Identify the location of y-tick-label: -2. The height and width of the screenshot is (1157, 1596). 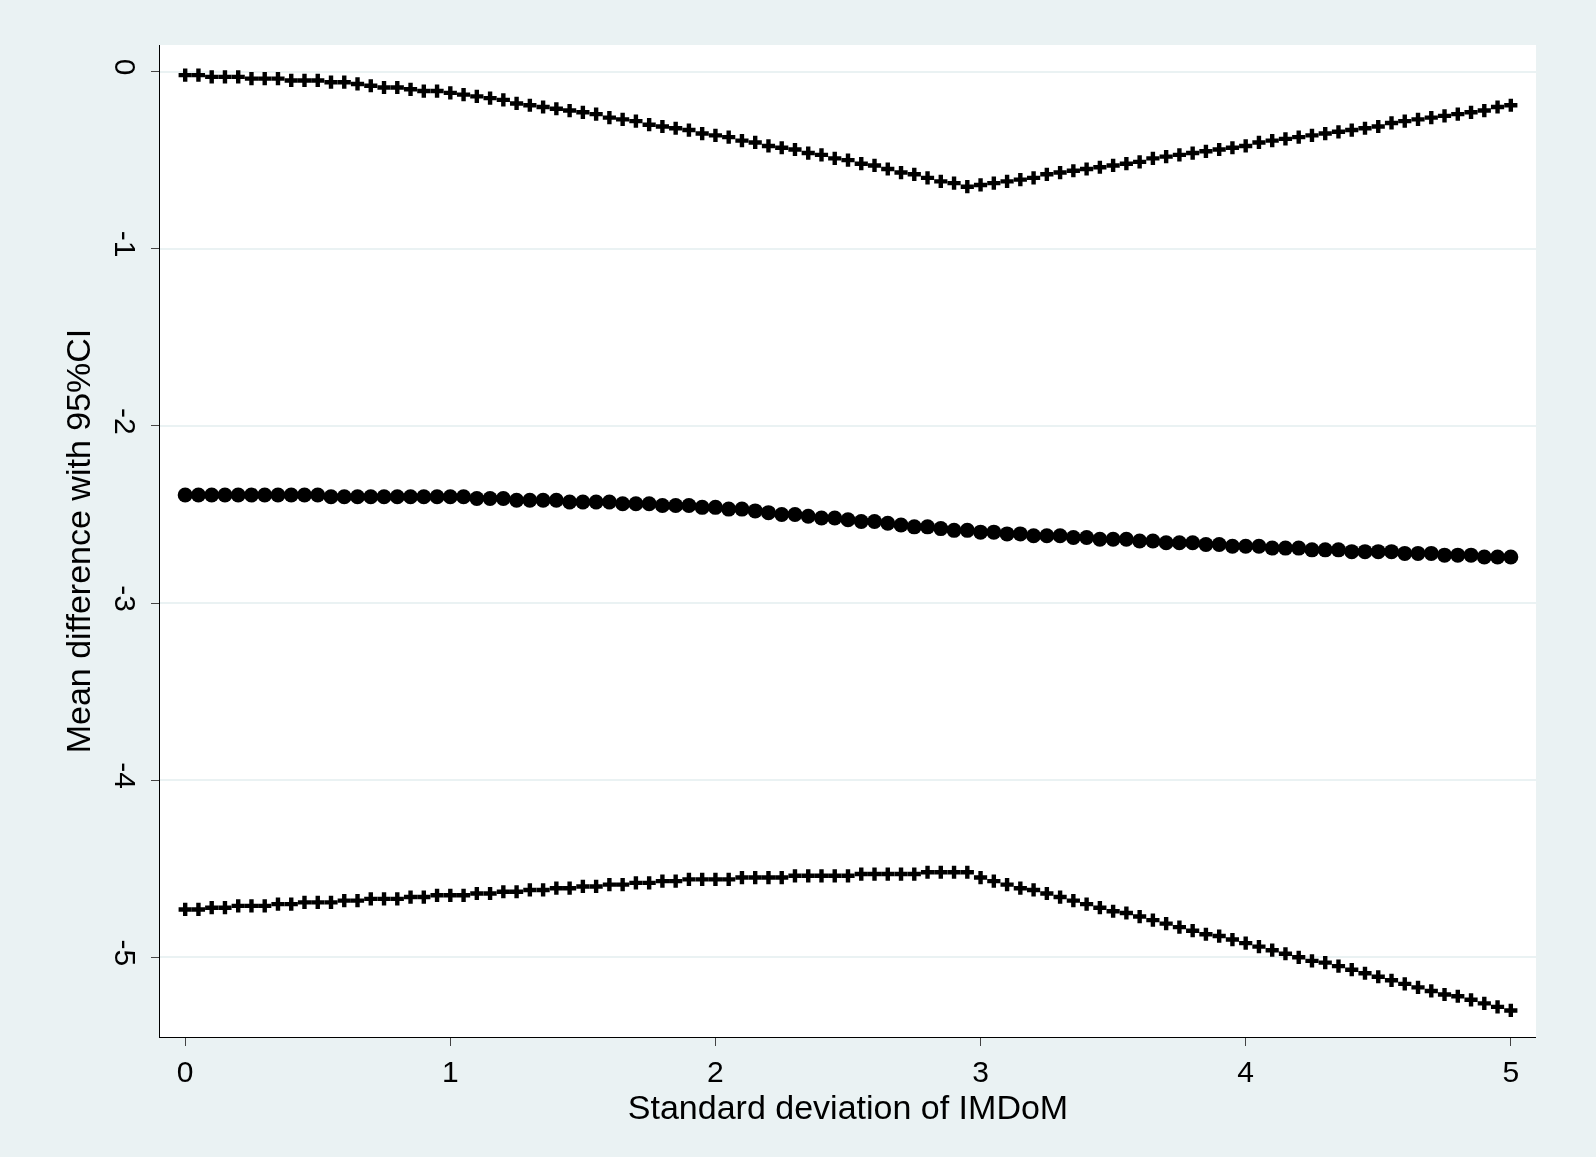
(125, 421).